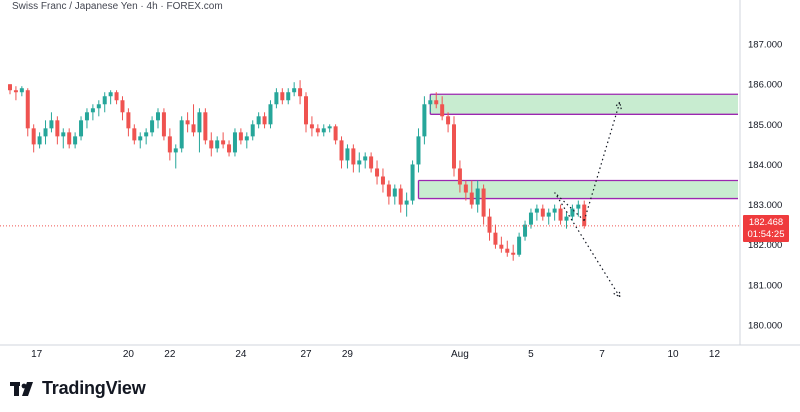 The image size is (800, 412). Describe the element at coordinates (78, 388) in the screenshot. I see `tradingview-logo: TradingView` at that location.